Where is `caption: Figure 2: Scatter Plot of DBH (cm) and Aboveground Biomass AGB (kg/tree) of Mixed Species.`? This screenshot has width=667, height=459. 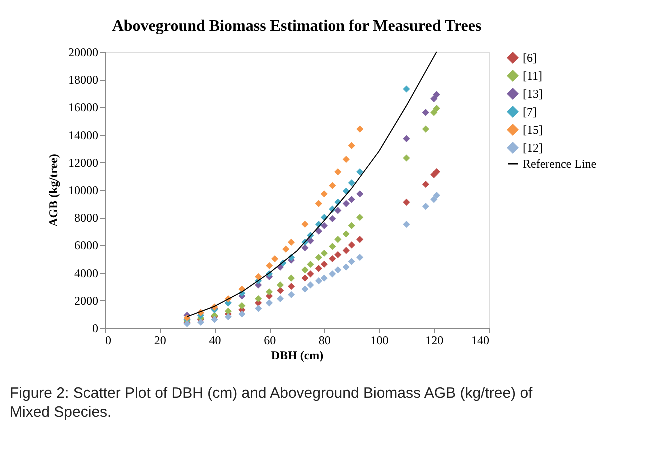
caption: Figure 2: Scatter Plot of DBH (cm) and Aboveground Biomass AGB (kg/tree) of Mixed Species. is located at coordinates (272, 403).